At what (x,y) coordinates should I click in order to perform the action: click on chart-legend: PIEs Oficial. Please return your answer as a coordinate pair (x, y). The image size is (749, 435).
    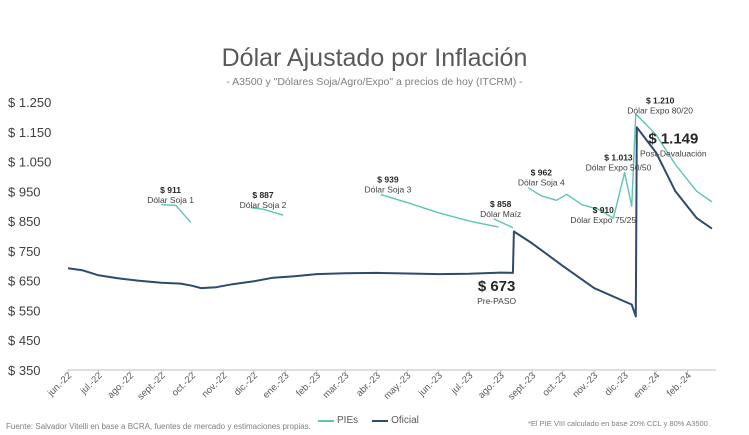
    Looking at the image, I should click on (368, 420).